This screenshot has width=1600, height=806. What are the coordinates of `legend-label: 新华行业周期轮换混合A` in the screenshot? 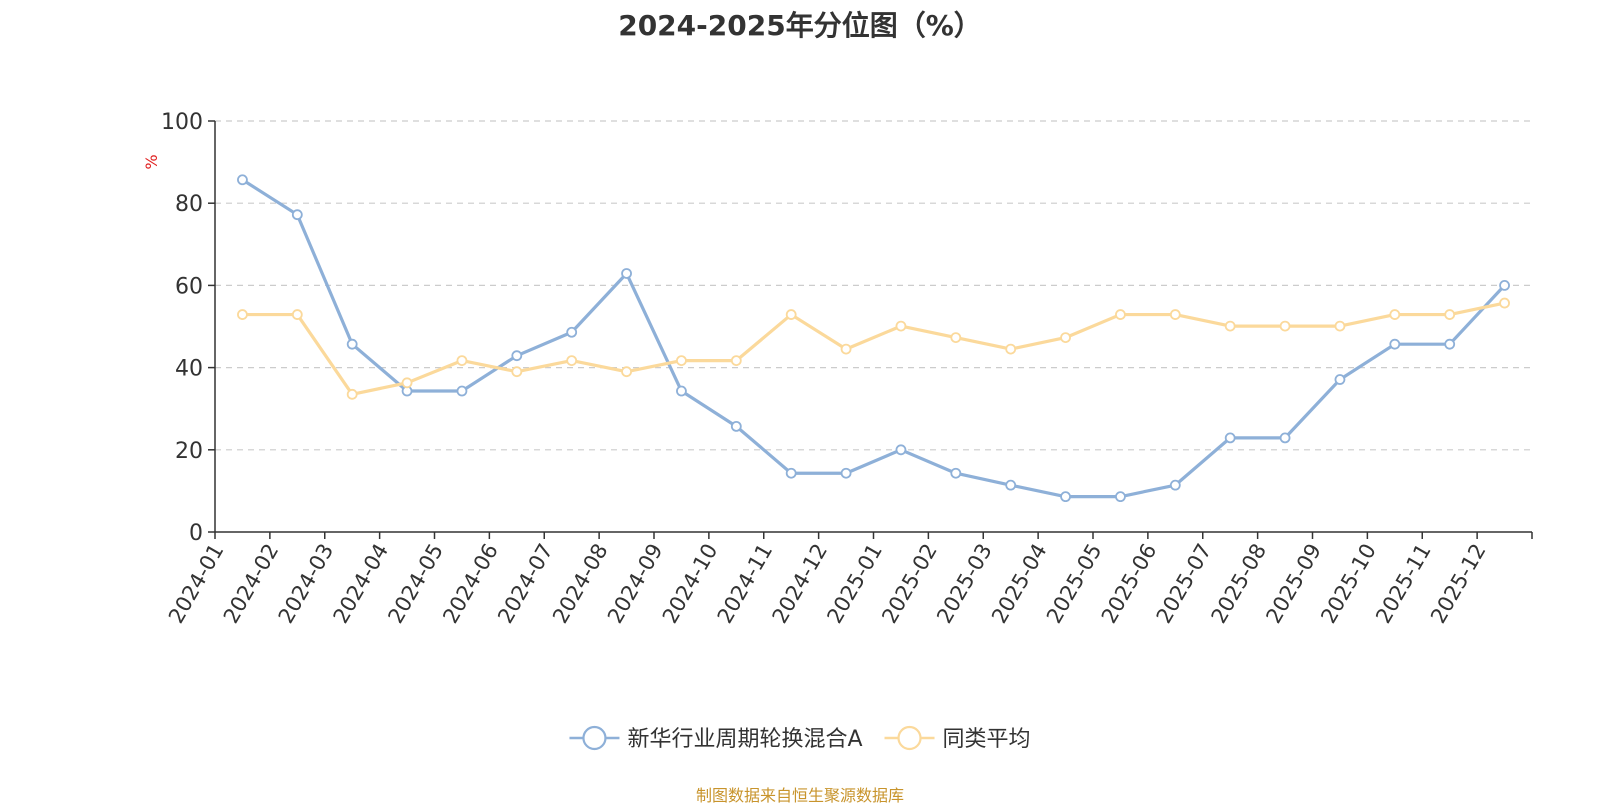 It's located at (744, 739).